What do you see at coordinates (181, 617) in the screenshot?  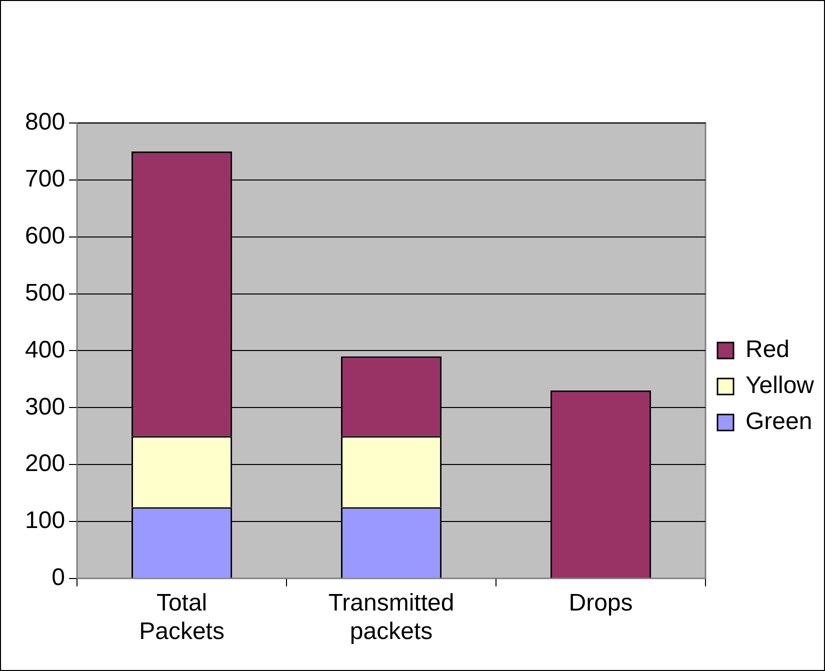 I see `x-tick-label: Total Packets` at bounding box center [181, 617].